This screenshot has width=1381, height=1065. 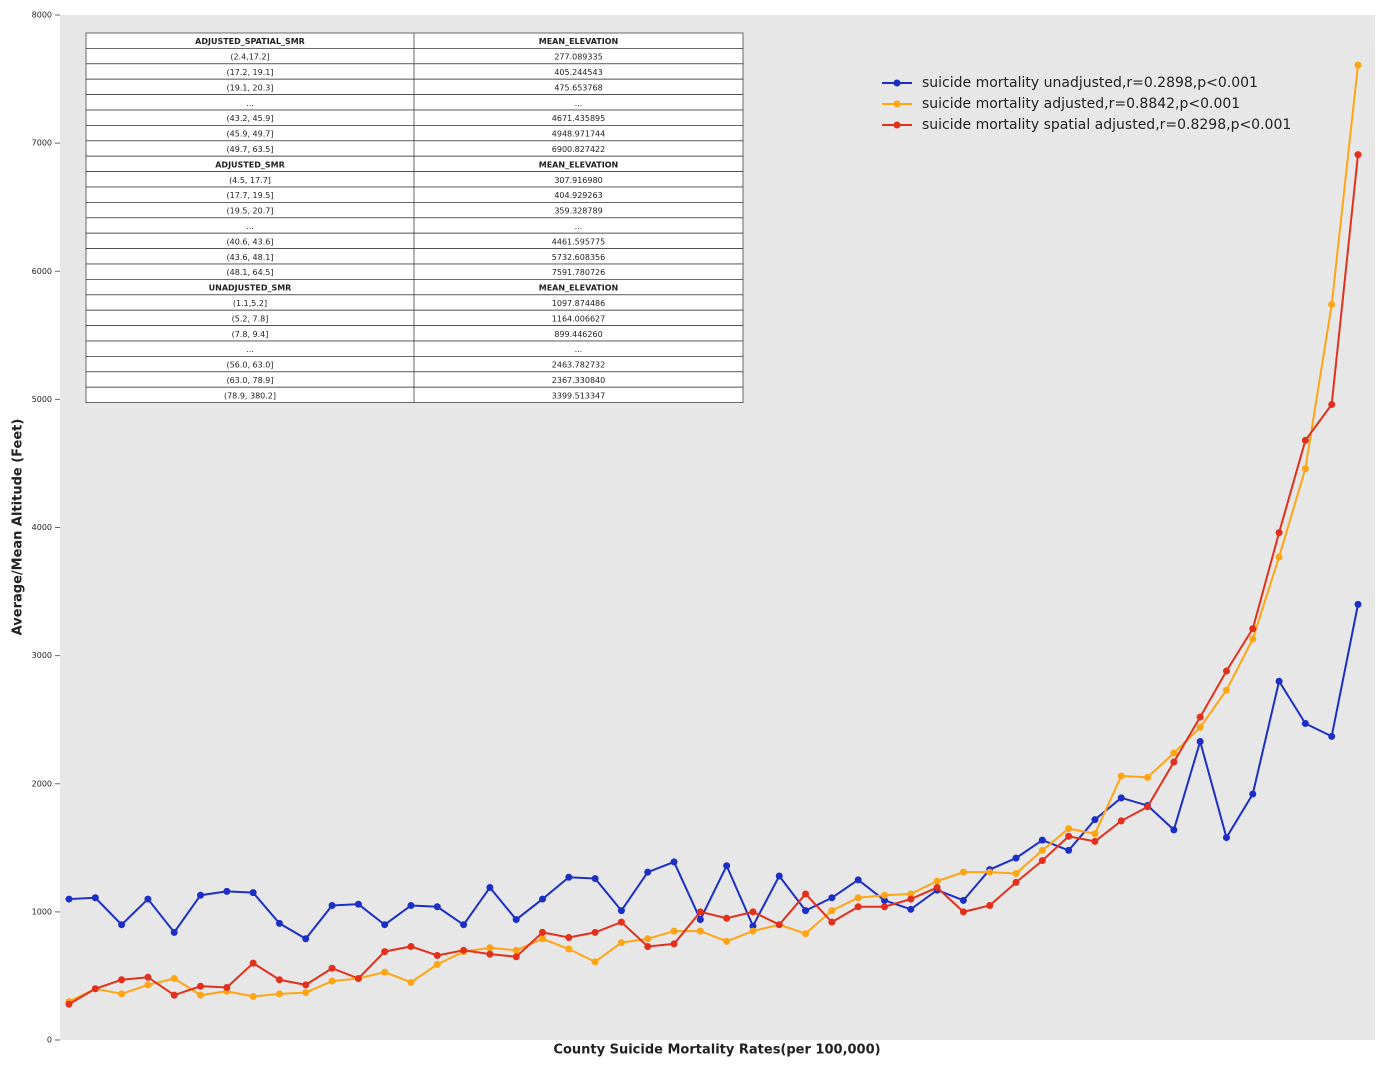 I want to click on table-cell: 7591.780726, so click(x=578, y=272).